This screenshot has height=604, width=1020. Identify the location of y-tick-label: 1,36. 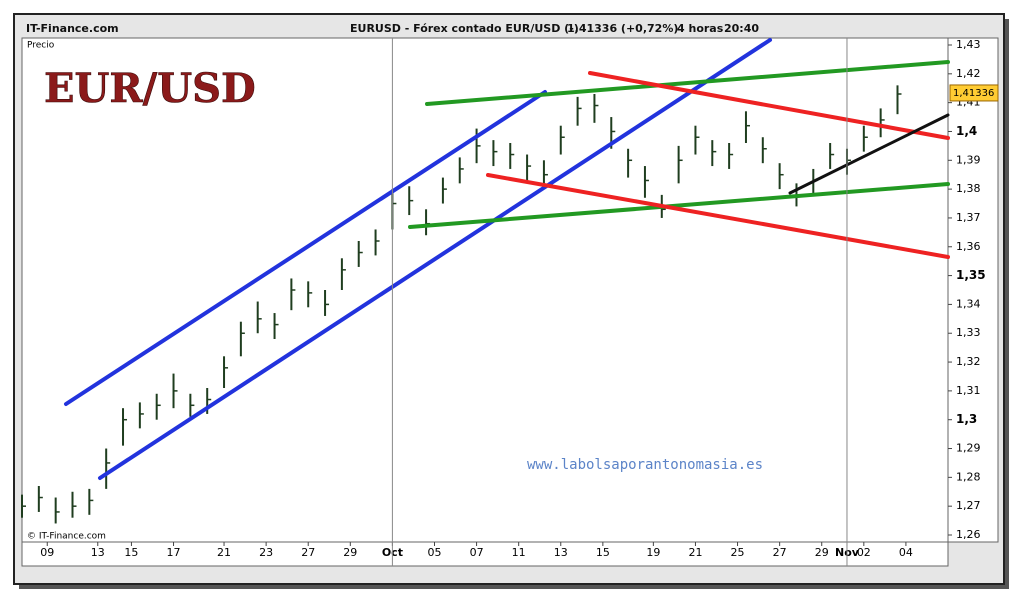
(968, 246).